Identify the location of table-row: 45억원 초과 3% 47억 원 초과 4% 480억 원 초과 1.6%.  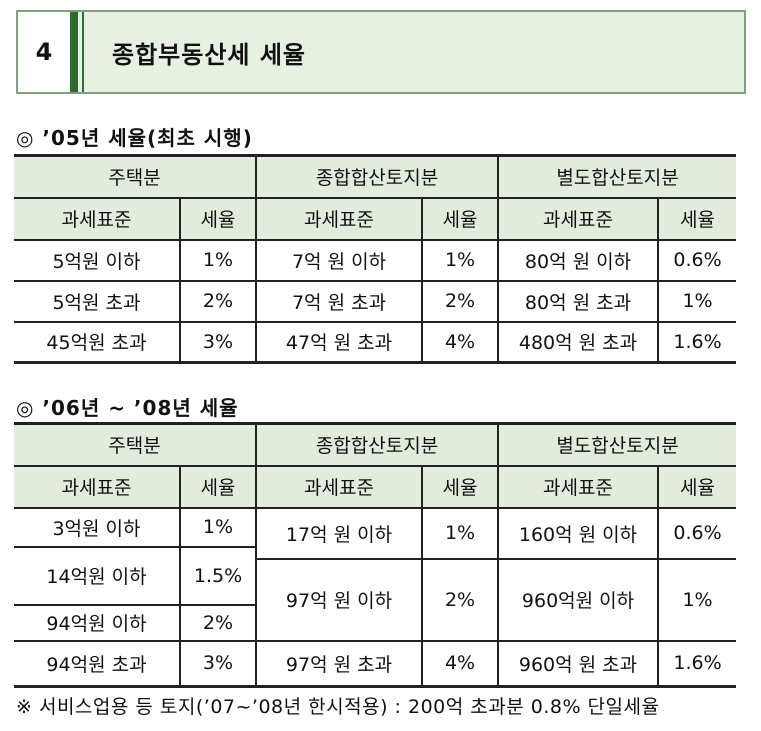
(375, 342).